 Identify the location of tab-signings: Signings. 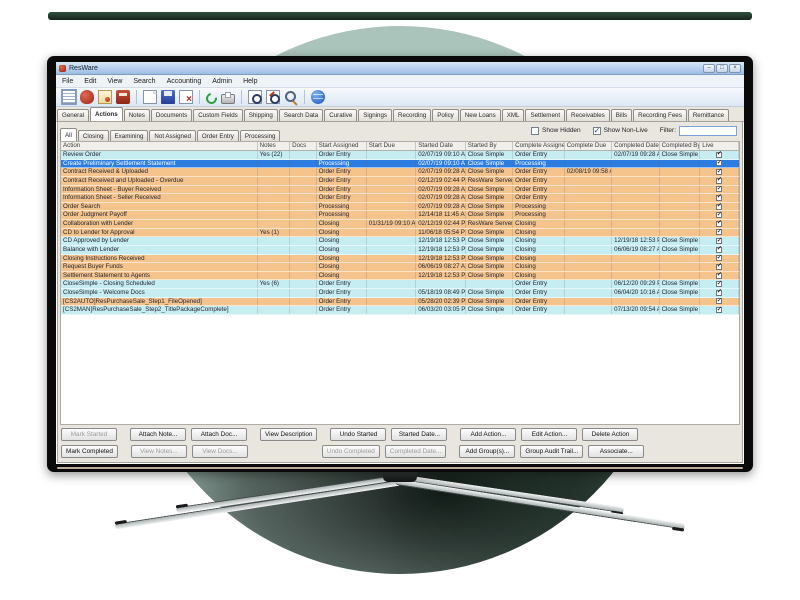
(375, 115).